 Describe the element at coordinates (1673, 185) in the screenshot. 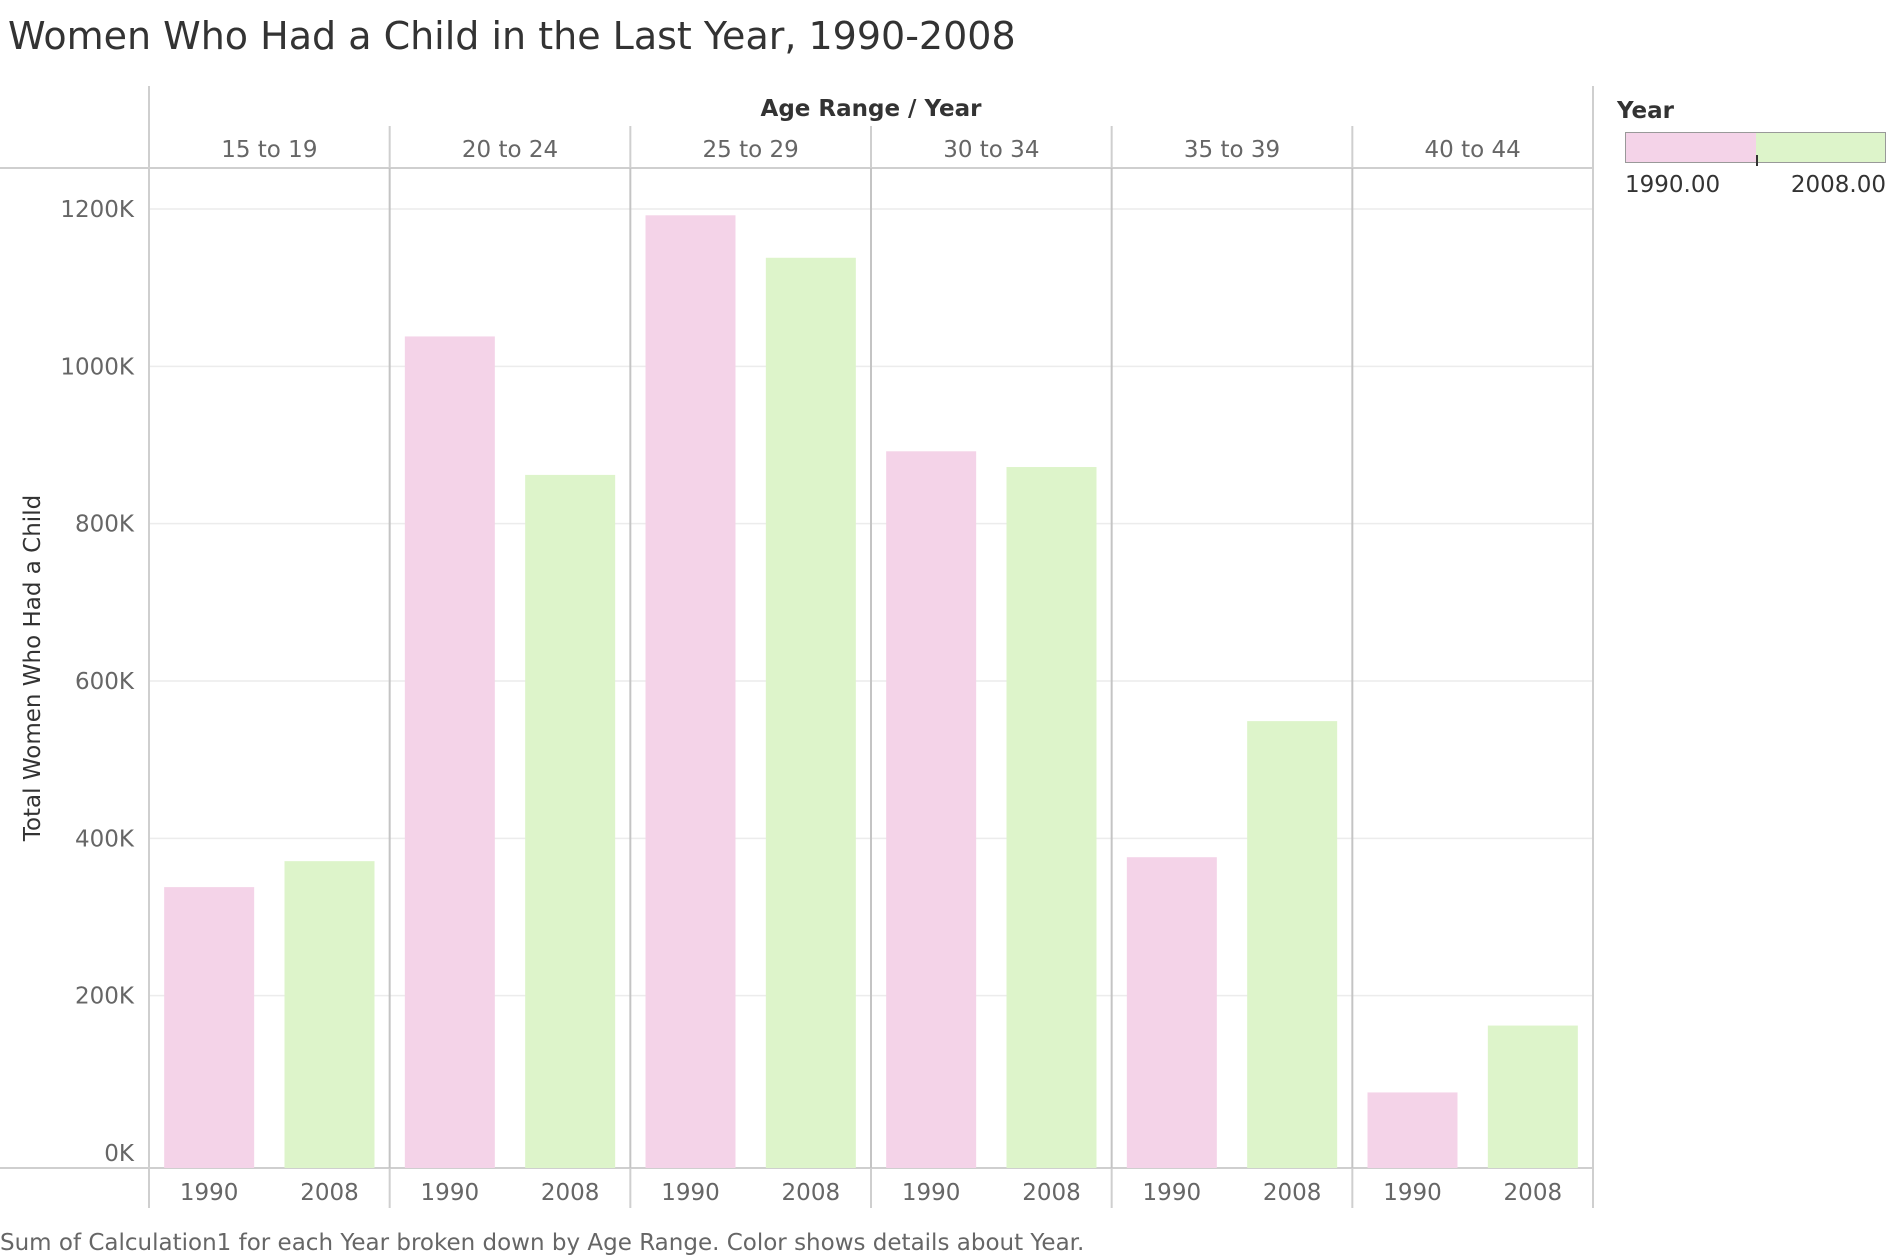

I see `legend-min-label: 1990.00` at that location.